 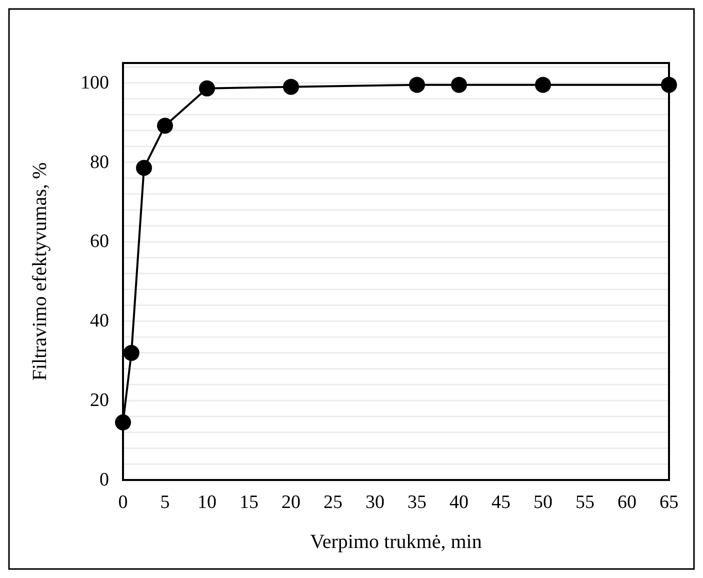 I want to click on x-tick-label: 35, so click(x=417, y=502).